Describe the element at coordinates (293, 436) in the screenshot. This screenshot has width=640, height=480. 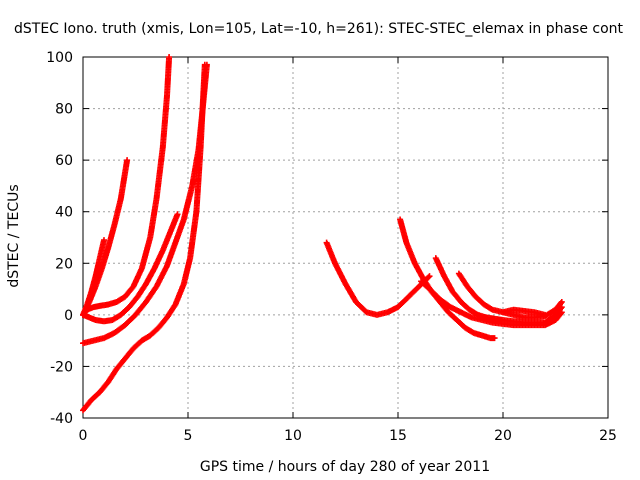
I see `x-tick-label: 10` at that location.